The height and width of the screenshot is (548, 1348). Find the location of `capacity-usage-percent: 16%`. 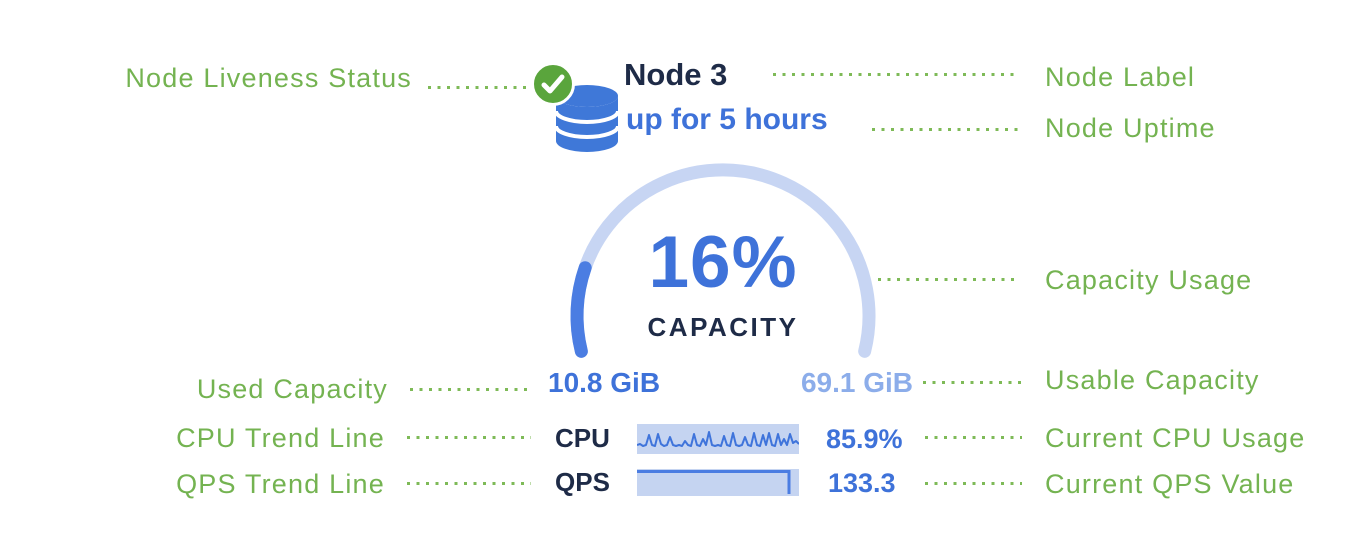

capacity-usage-percent: 16% is located at coordinates (723, 262).